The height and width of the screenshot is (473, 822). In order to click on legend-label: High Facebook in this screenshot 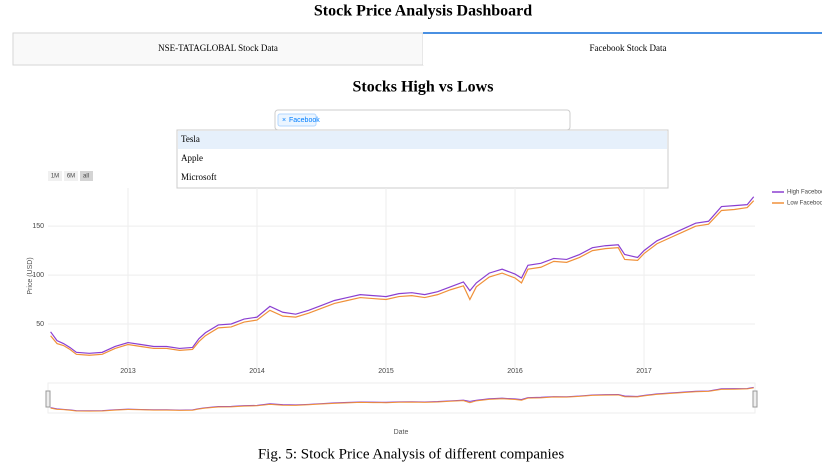, I will do `click(804, 193)`.